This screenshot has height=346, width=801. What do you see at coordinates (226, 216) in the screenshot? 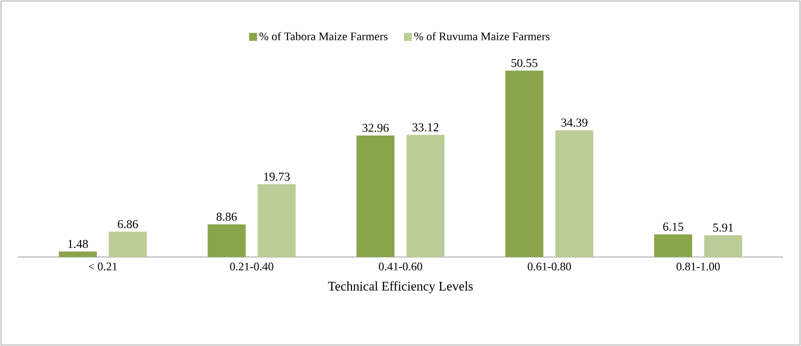
I see `data-label: 8.86` at bounding box center [226, 216].